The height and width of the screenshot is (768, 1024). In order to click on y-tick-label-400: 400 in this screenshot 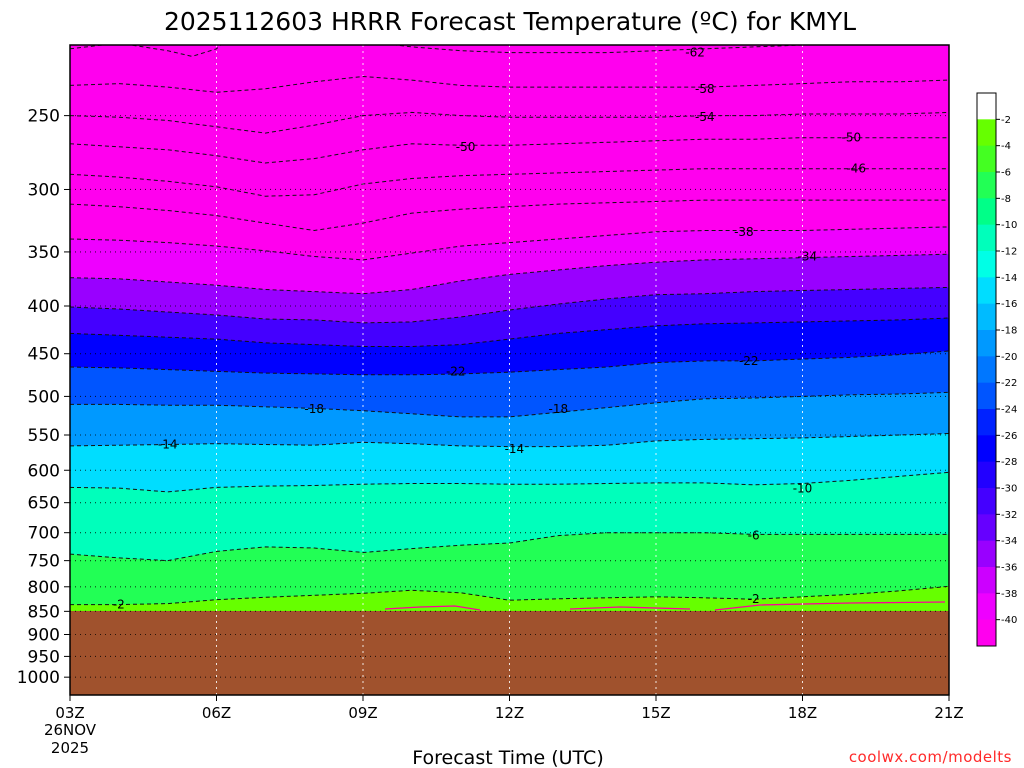, I will do `click(44, 307)`.